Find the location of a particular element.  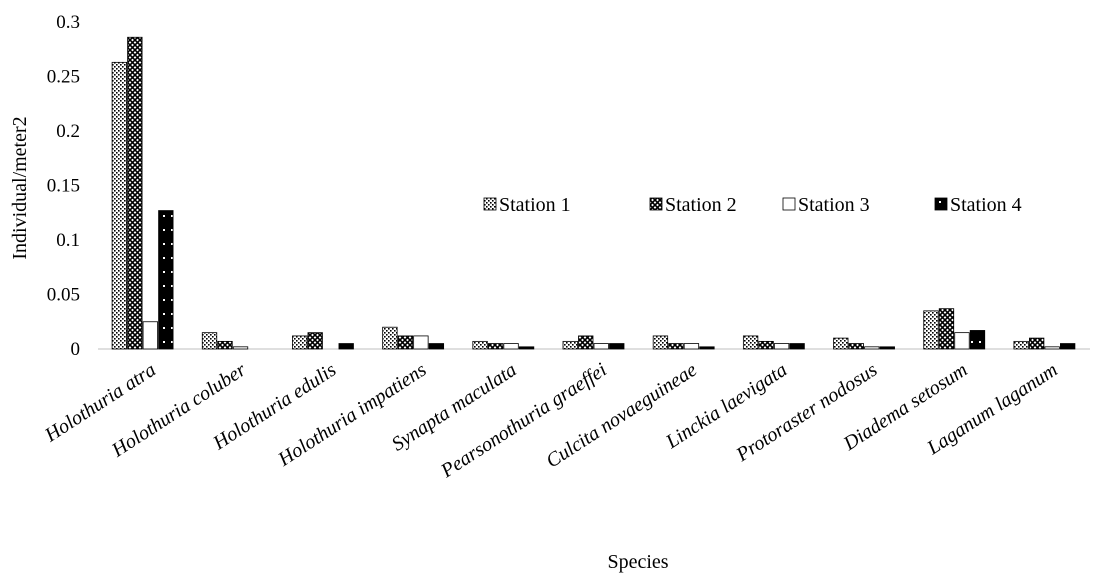

y-tick-label: 0.3 is located at coordinates (68, 22).